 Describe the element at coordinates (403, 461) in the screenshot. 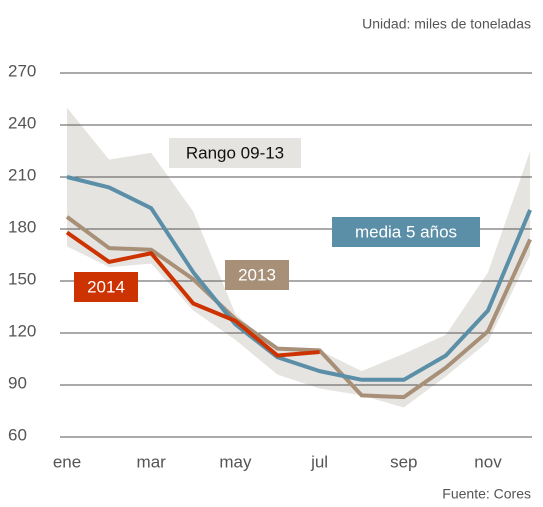

I see `x-tick-label: sep` at that location.